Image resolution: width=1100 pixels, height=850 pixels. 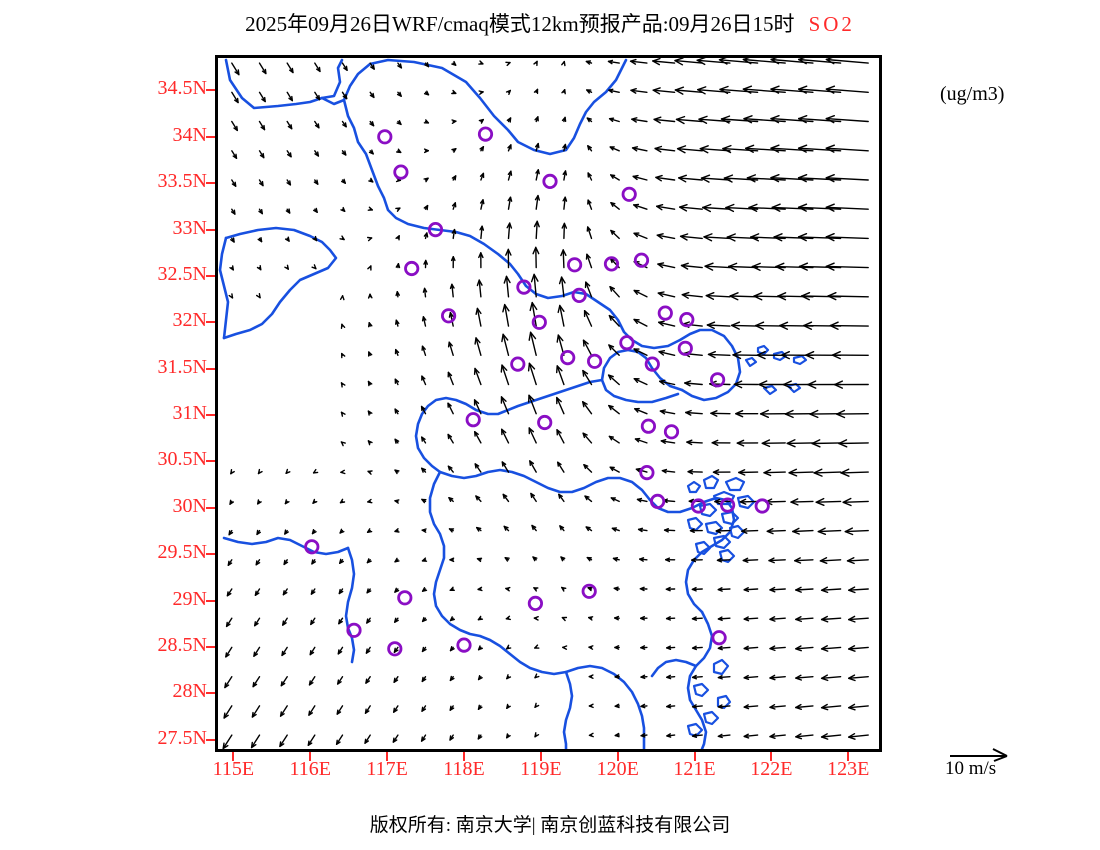 I want to click on x-tick-label: 121E, so click(x=694, y=769).